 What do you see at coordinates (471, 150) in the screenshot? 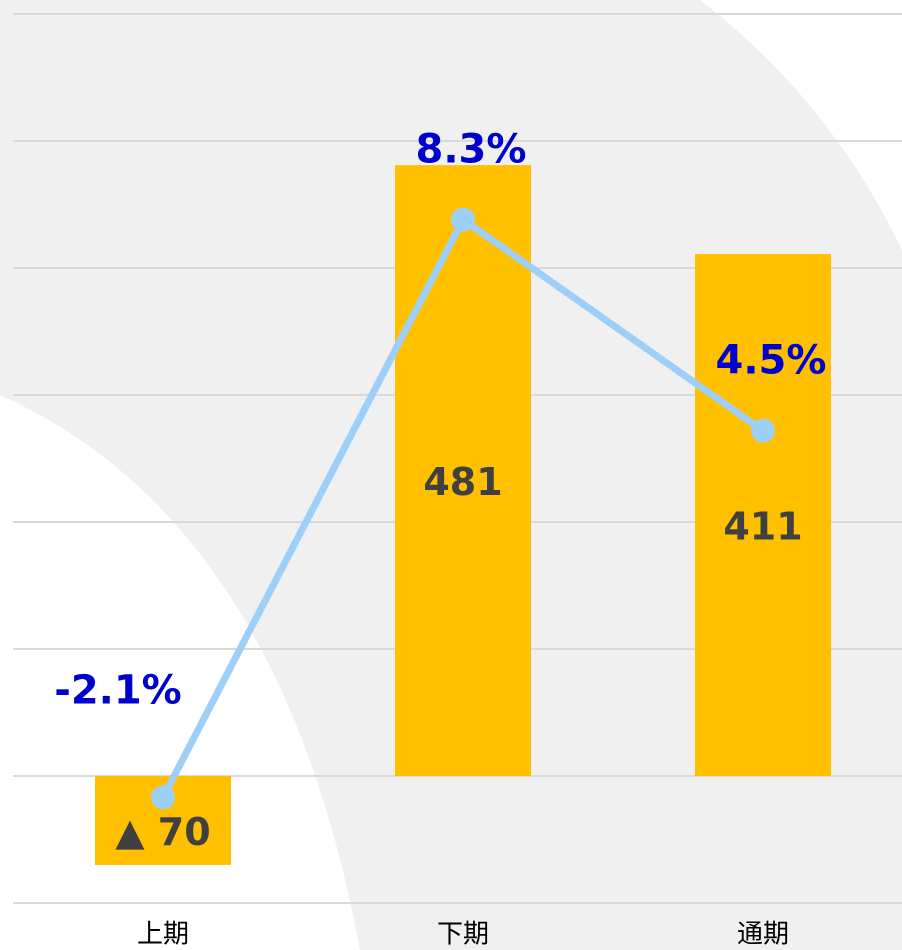
I see `line-value-label: 8.3%` at bounding box center [471, 150].